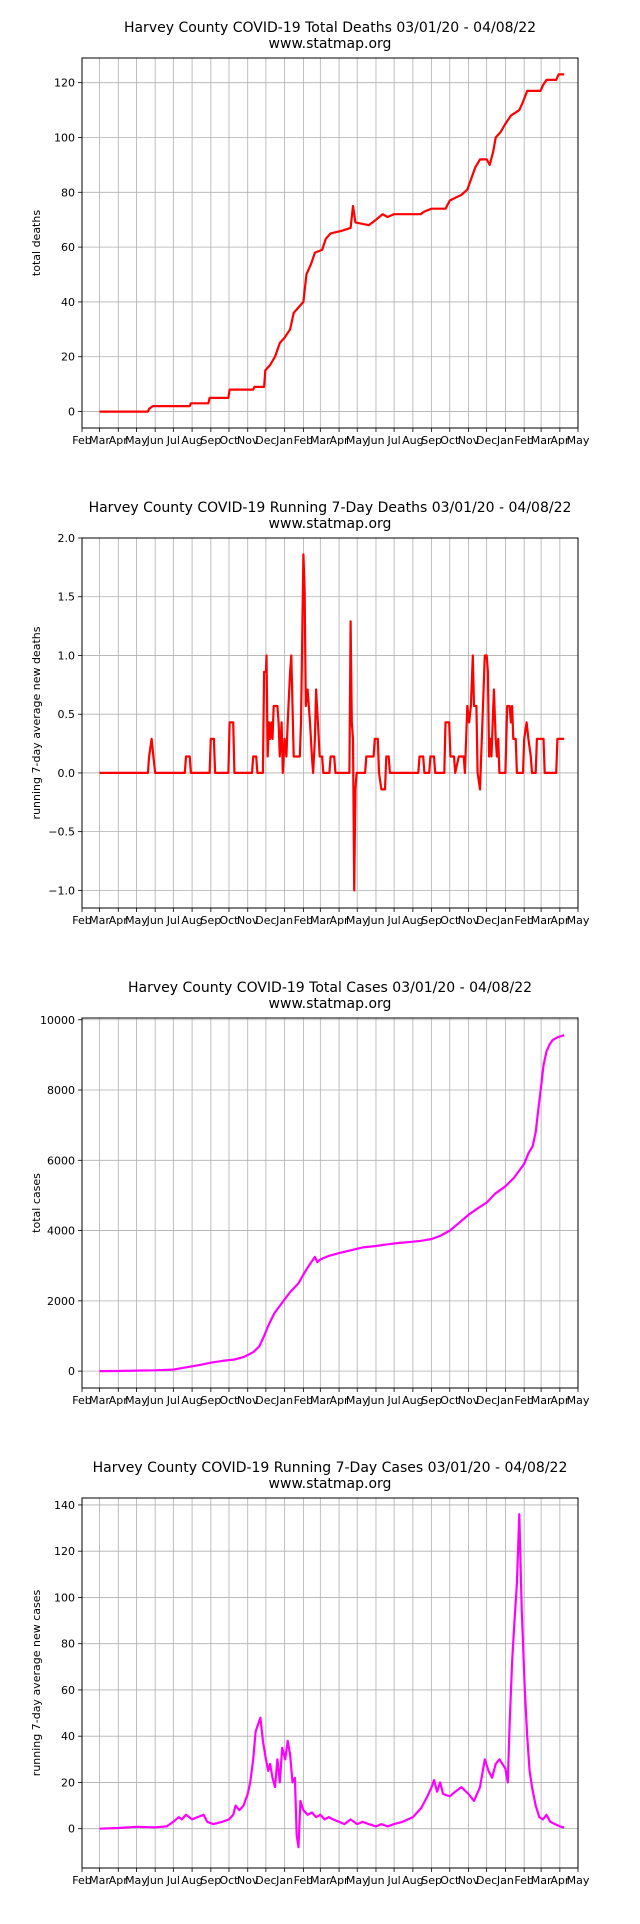 The width and height of the screenshot is (640, 1924). What do you see at coordinates (36, 722) in the screenshot?
I see `y-axis-label: running 7-day average new deaths` at bounding box center [36, 722].